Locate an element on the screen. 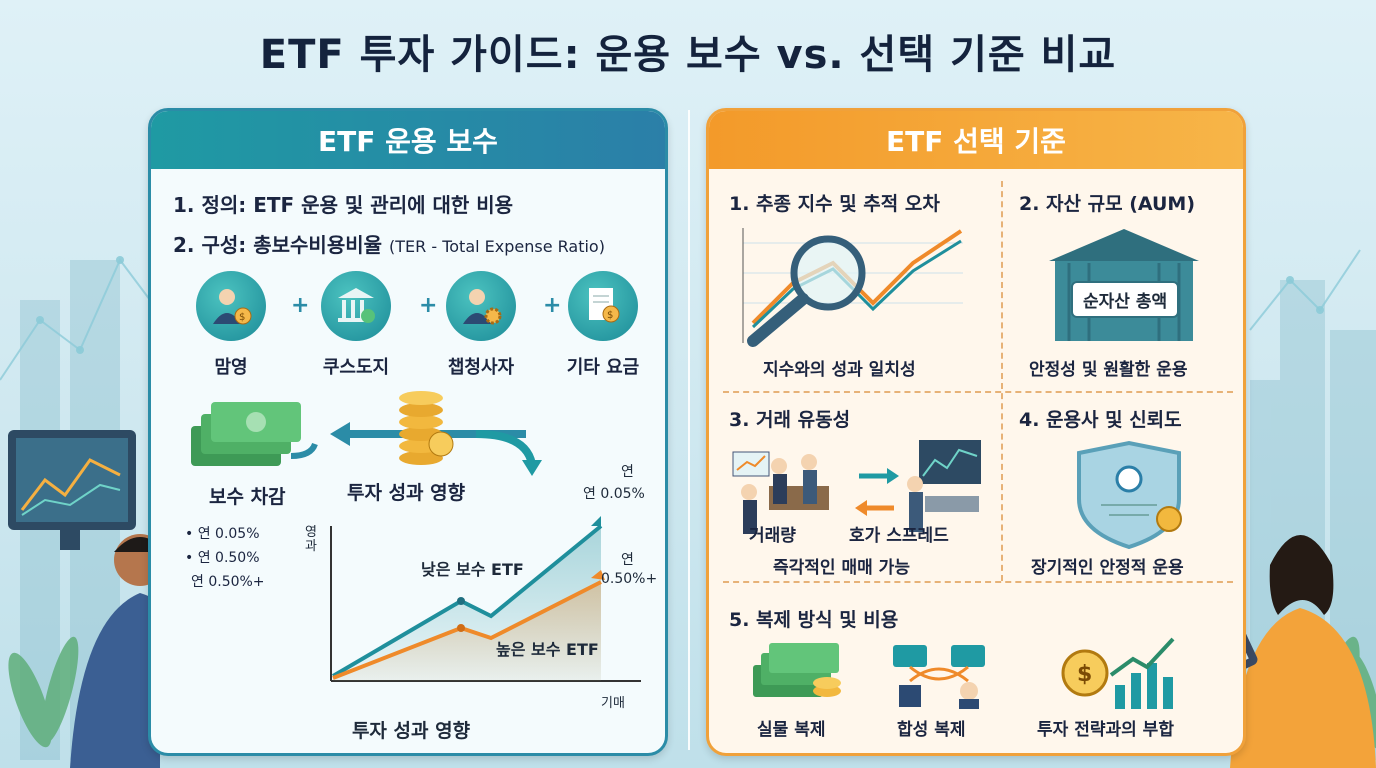  low-fee-rate-a: 연 is located at coordinates (627, 472).